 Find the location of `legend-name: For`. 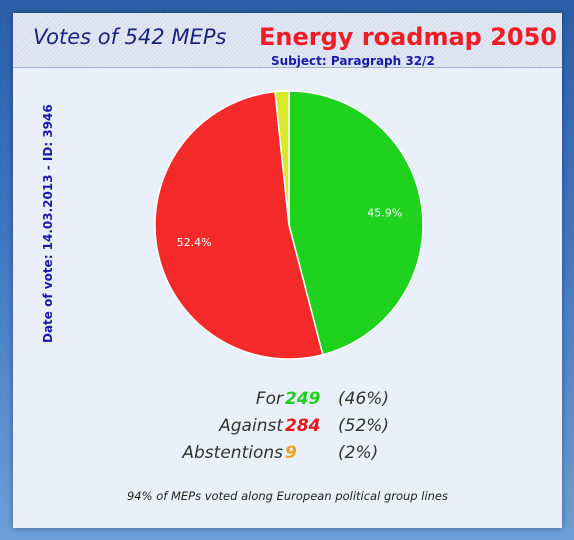

legend-name: For is located at coordinates (269, 399).